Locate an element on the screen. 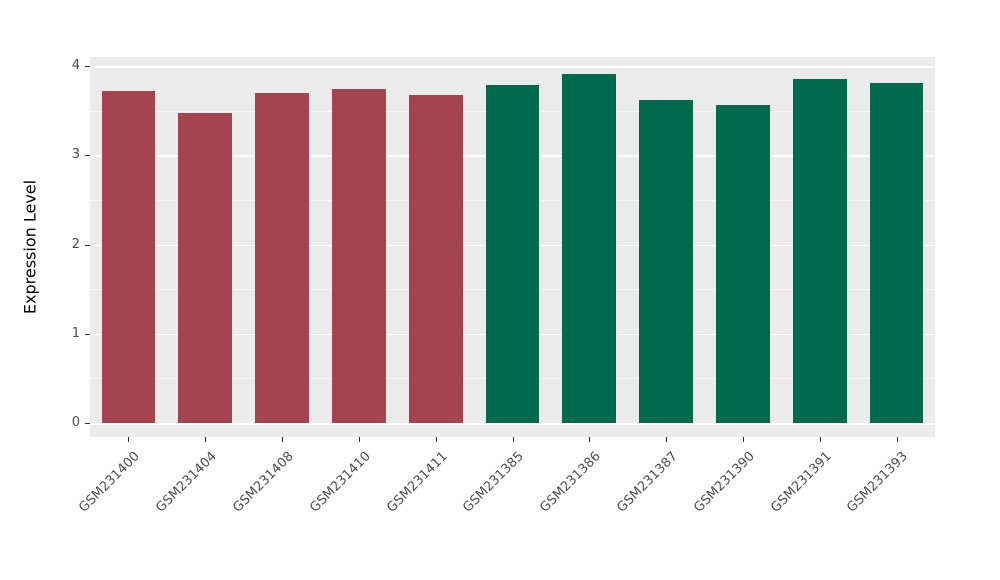 Image resolution: width=1000 pixels, height=580 pixels. x-tick-label: GSM231400 is located at coordinates (110, 482).